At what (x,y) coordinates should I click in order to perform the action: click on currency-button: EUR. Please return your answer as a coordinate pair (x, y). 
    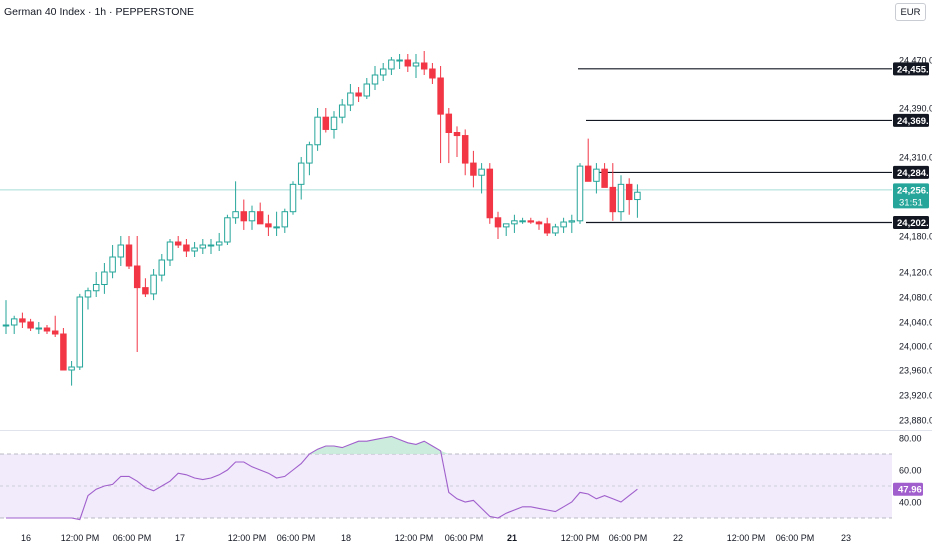
    Looking at the image, I should click on (910, 12).